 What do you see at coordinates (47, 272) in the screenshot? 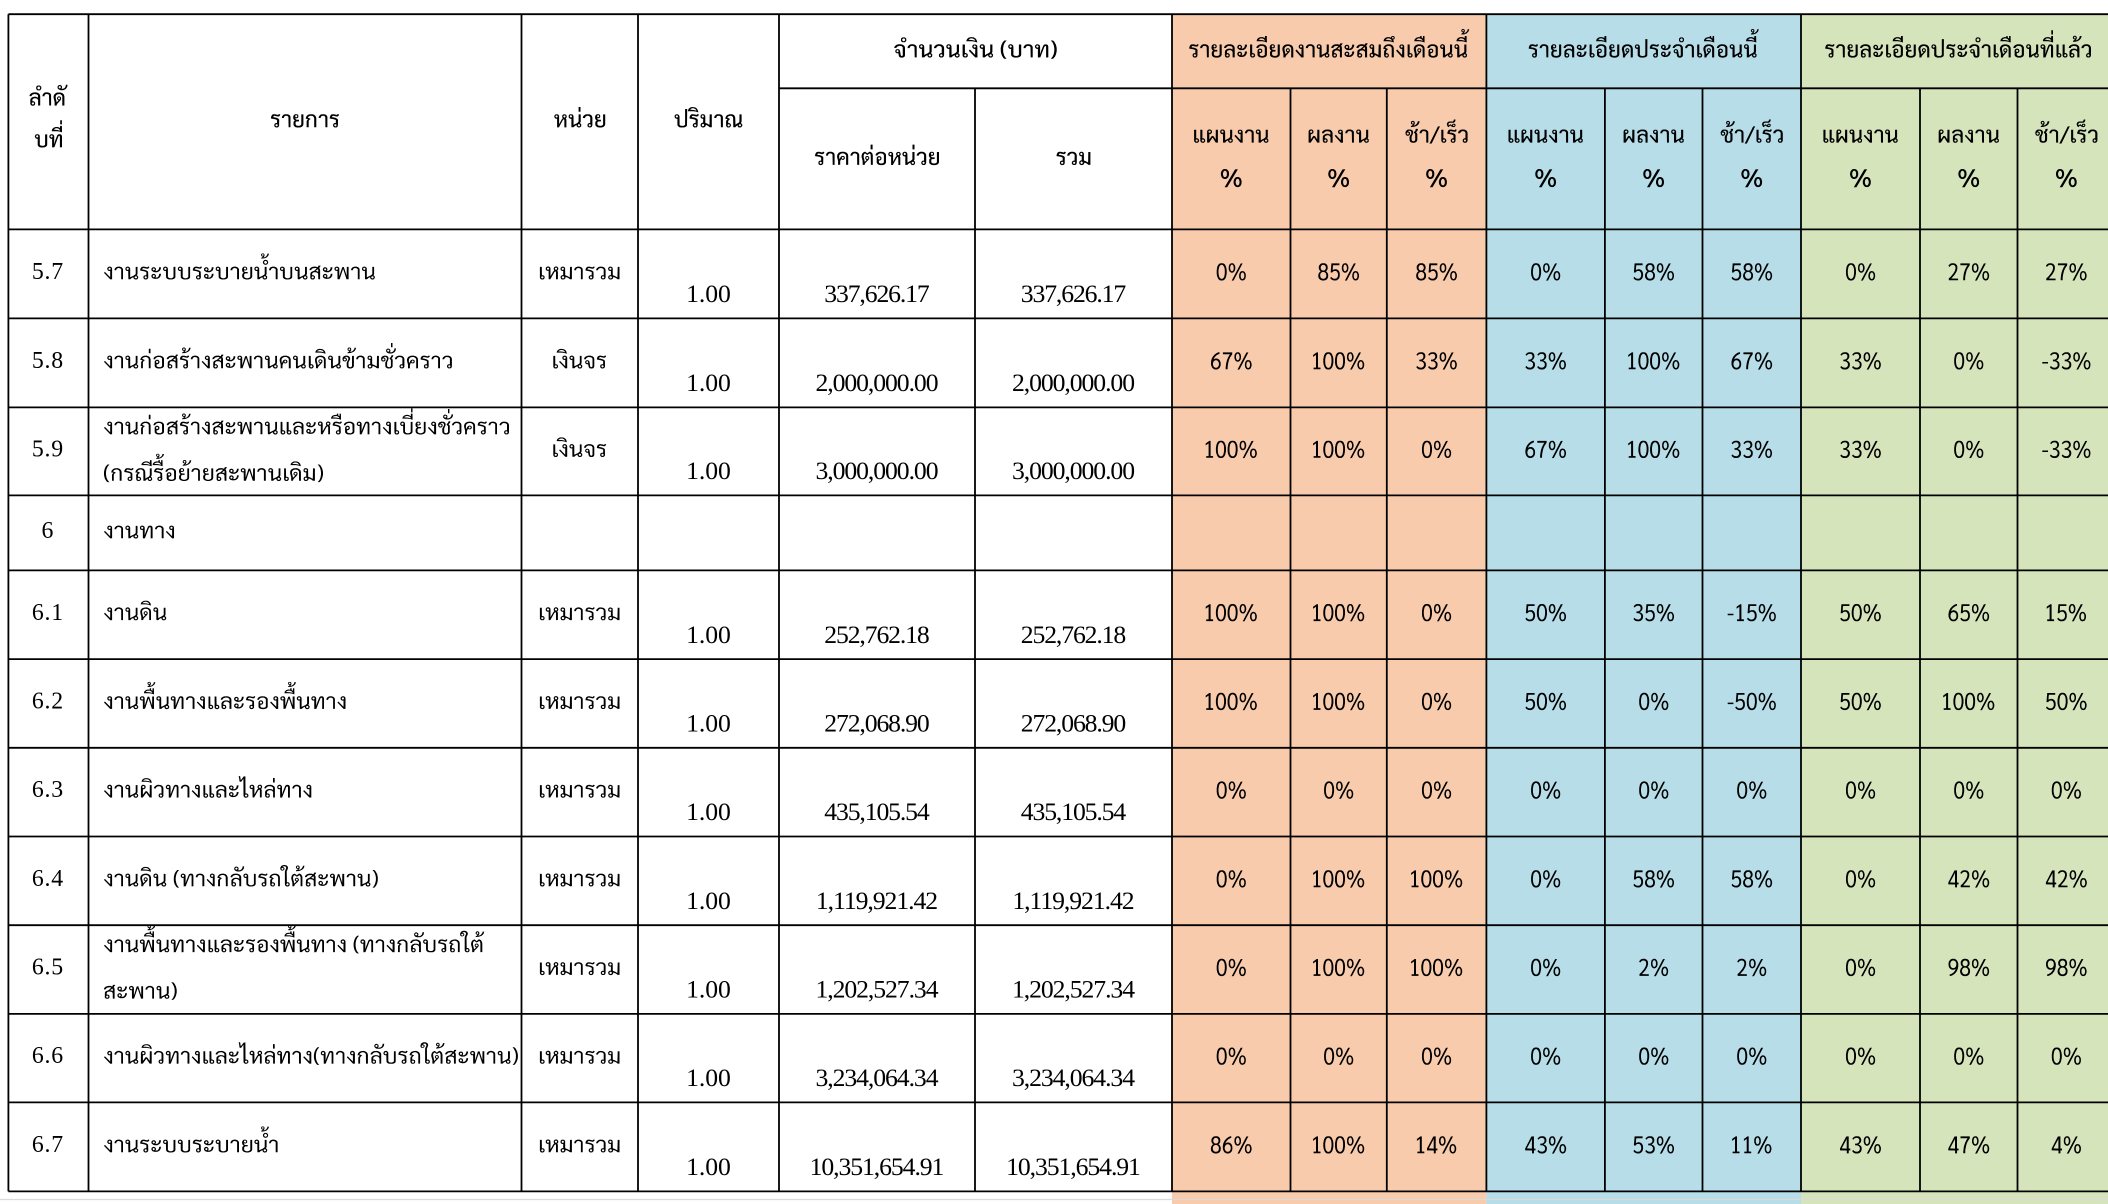
I see `svg-text: 5.7` at bounding box center [47, 272].